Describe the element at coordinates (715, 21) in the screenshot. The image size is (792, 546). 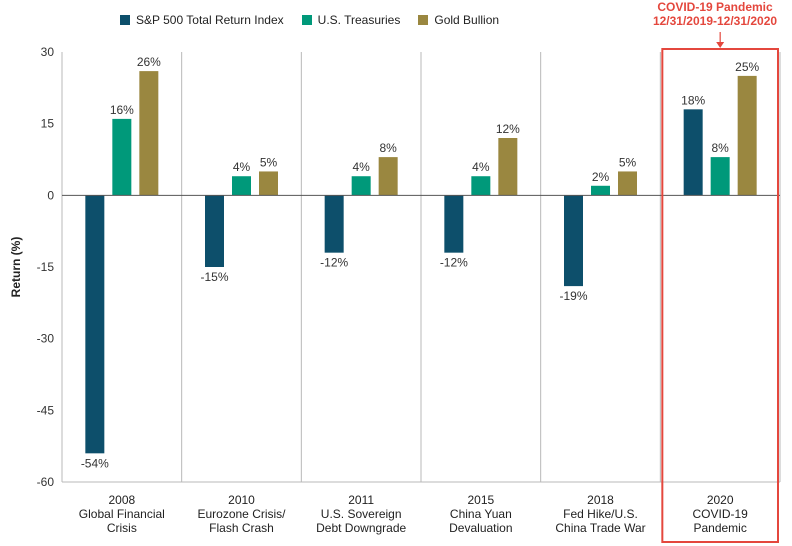
I see `covid-callout-dates: 12/31/2019-12/31/2020` at that location.